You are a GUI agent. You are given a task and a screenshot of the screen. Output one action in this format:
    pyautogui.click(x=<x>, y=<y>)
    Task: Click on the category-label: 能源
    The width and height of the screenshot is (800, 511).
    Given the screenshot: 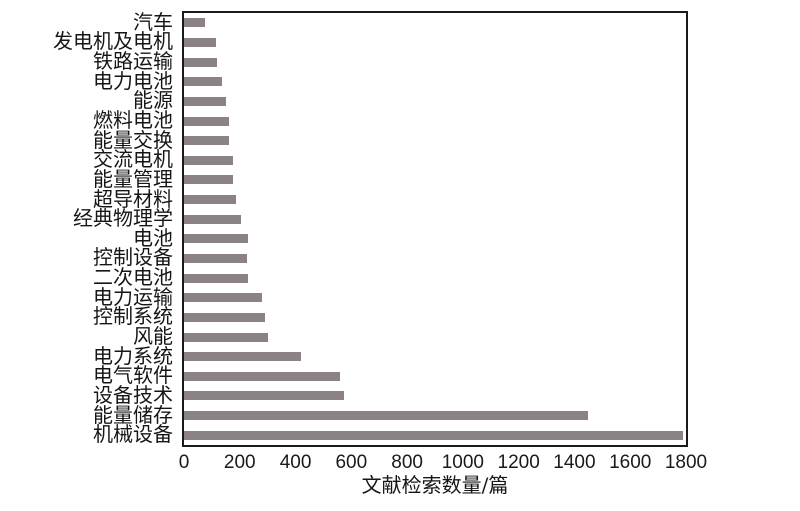 What is the action you would take?
    pyautogui.click(x=153, y=100)
    